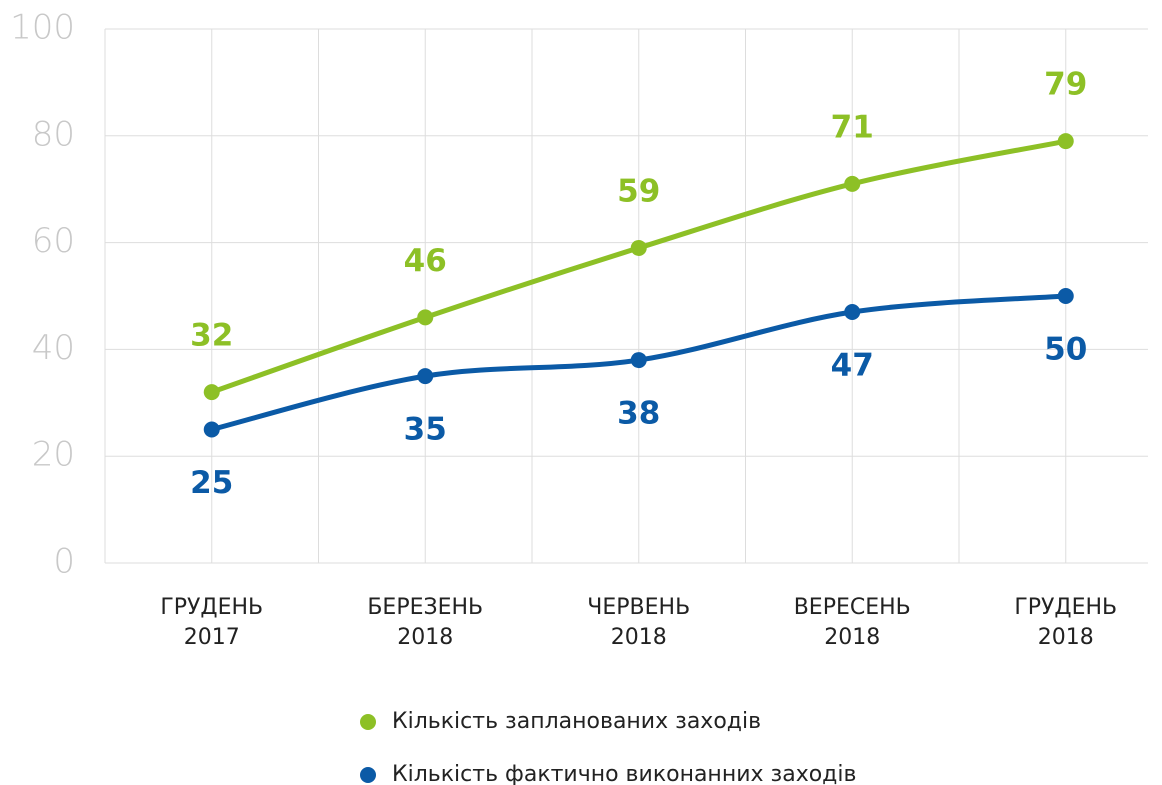  Describe the element at coordinates (638, 191) in the screenshot. I see `data-label: 59` at that location.